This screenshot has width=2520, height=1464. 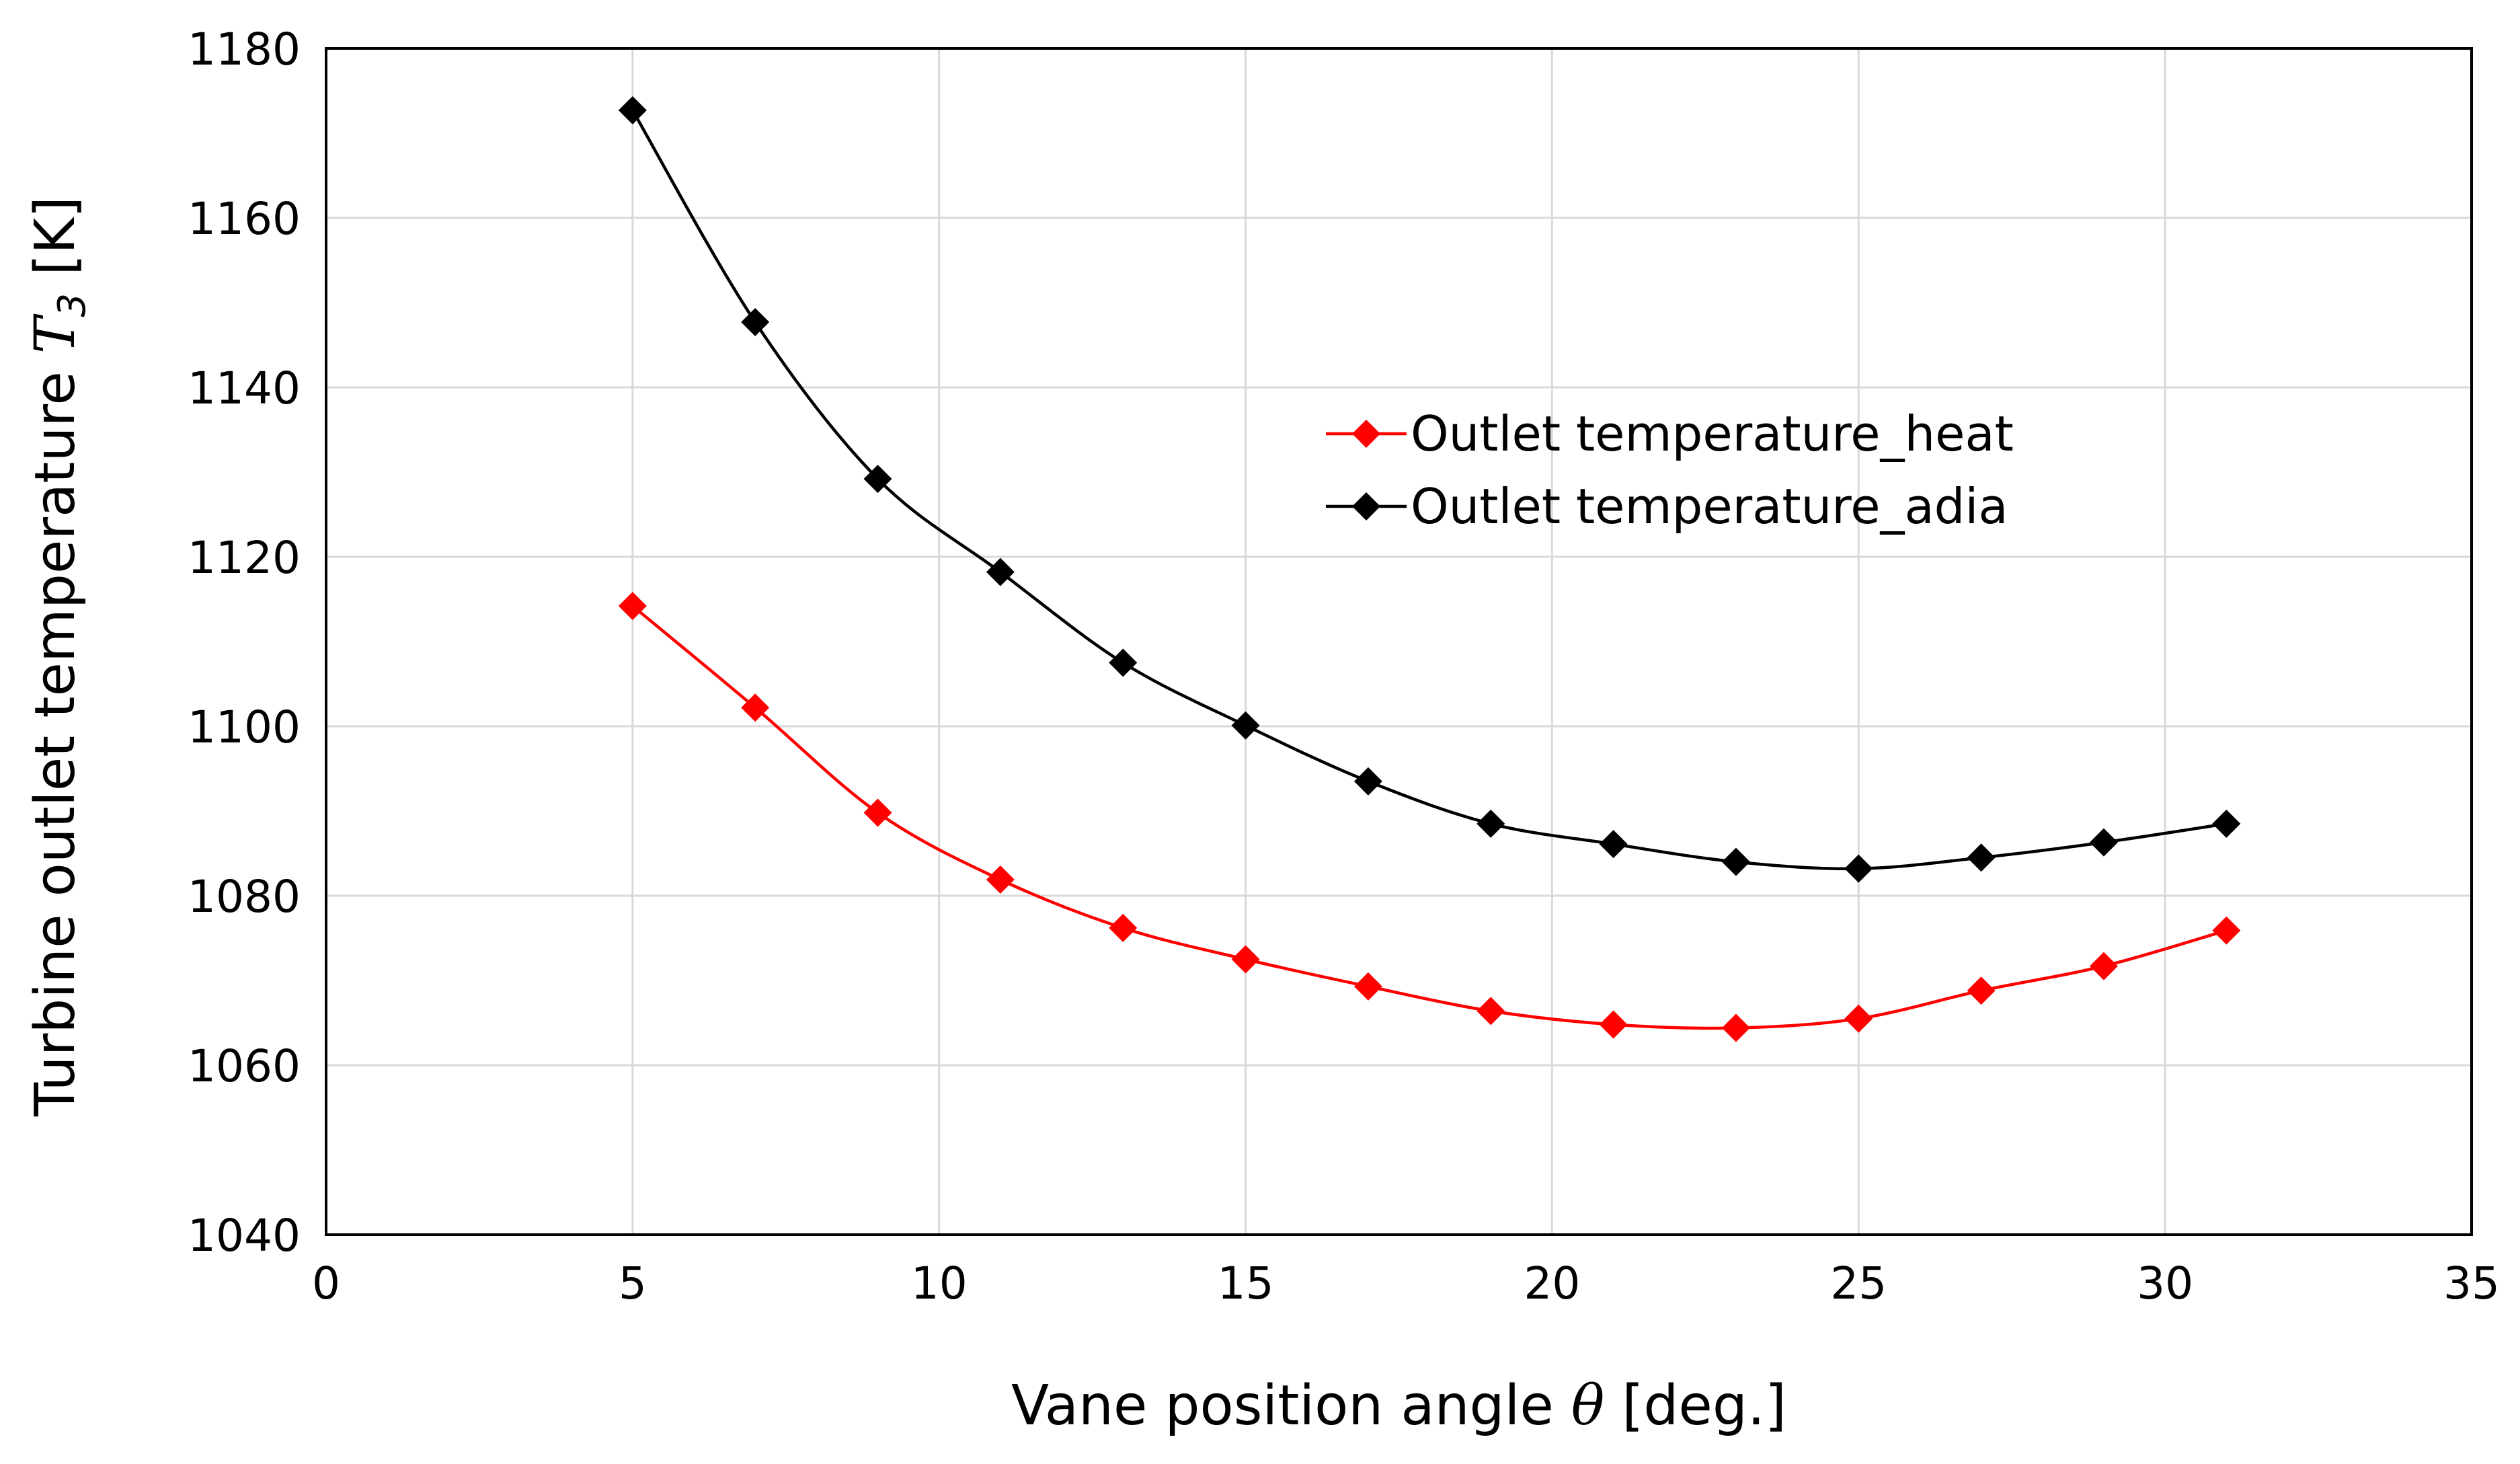 What do you see at coordinates (244, 50) in the screenshot?
I see `y-tick-label: 1180` at bounding box center [244, 50].